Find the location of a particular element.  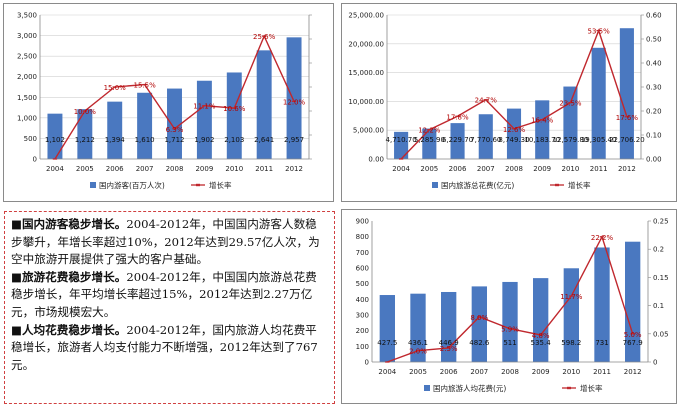

bar-value-label: 4,710.70 is located at coordinates (401, 140).